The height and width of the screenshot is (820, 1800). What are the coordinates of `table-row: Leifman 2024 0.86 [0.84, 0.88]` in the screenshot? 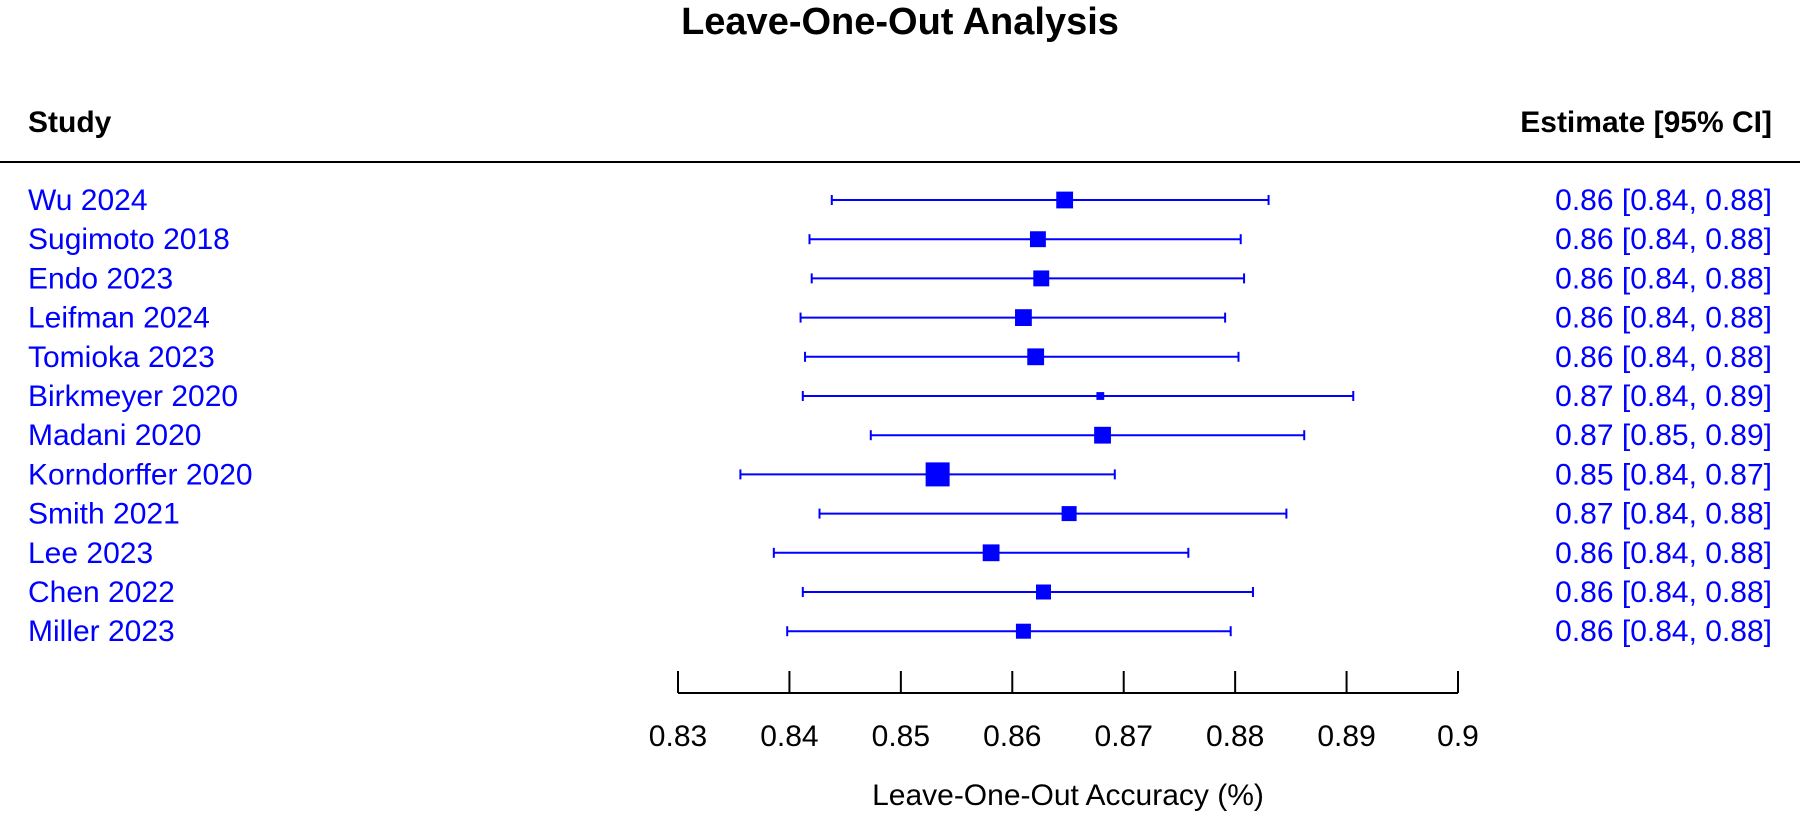 It's located at (900, 318).